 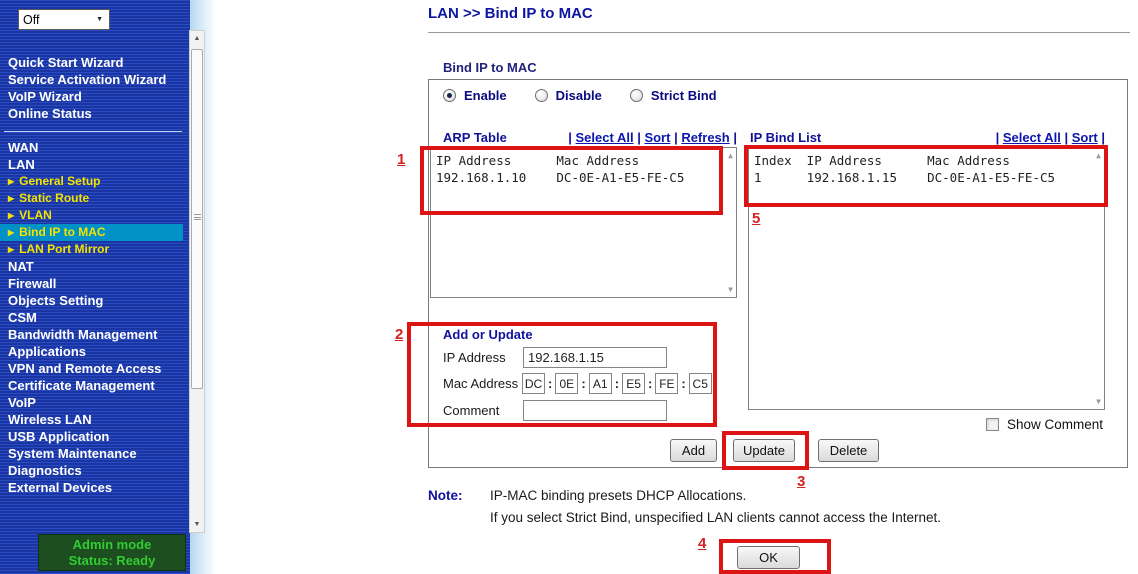 I want to click on sidebar-item-label: WAN, so click(x=23, y=147).